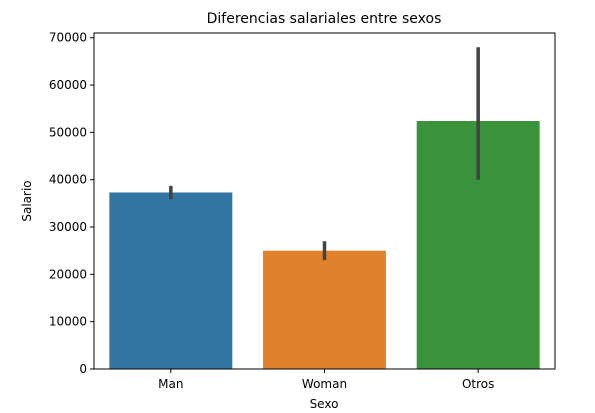 The height and width of the screenshot is (413, 595). Describe the element at coordinates (68, 132) in the screenshot. I see `y-tick-label: 50000` at that location.